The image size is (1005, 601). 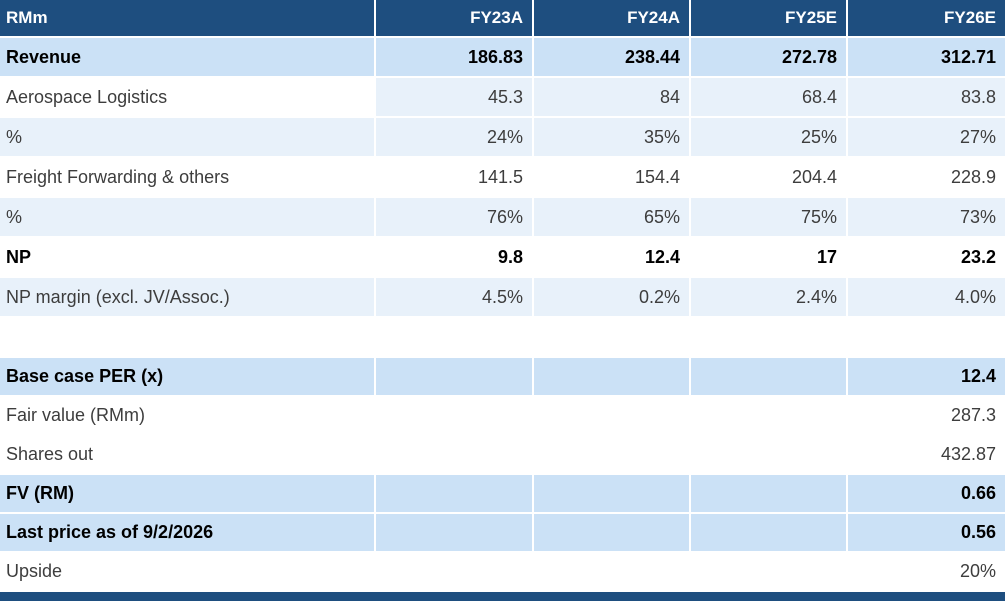 I want to click on cell-value: 186.83, so click(x=455, y=58).